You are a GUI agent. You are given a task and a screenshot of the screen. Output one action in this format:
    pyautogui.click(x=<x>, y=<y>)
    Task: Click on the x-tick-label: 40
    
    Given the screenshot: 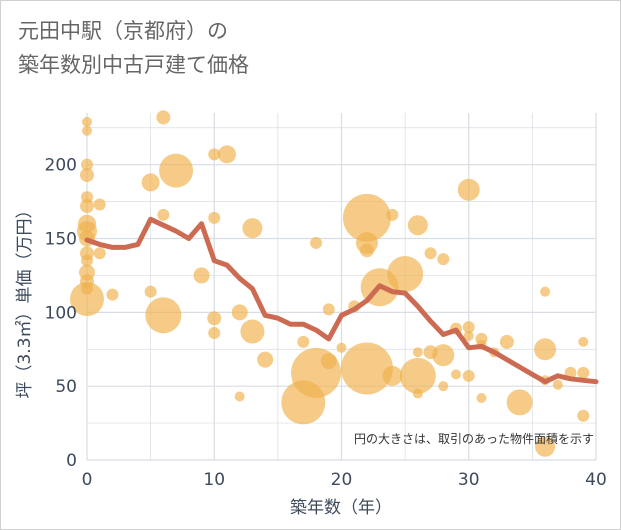 What is the action you would take?
    pyautogui.click(x=596, y=480)
    